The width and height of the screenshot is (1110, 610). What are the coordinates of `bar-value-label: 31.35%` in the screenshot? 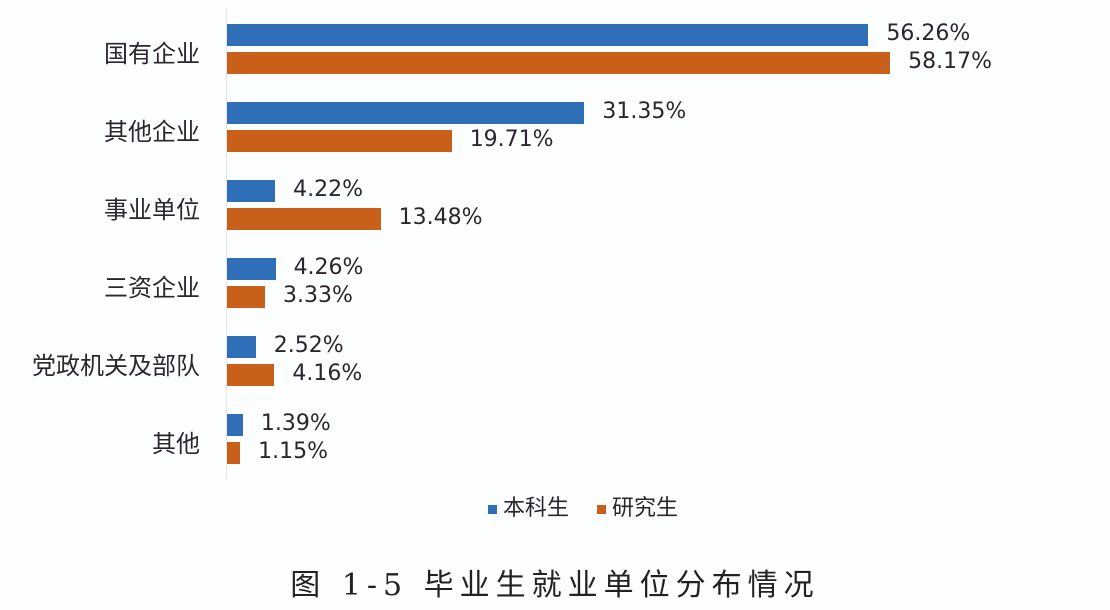 It's located at (644, 111).